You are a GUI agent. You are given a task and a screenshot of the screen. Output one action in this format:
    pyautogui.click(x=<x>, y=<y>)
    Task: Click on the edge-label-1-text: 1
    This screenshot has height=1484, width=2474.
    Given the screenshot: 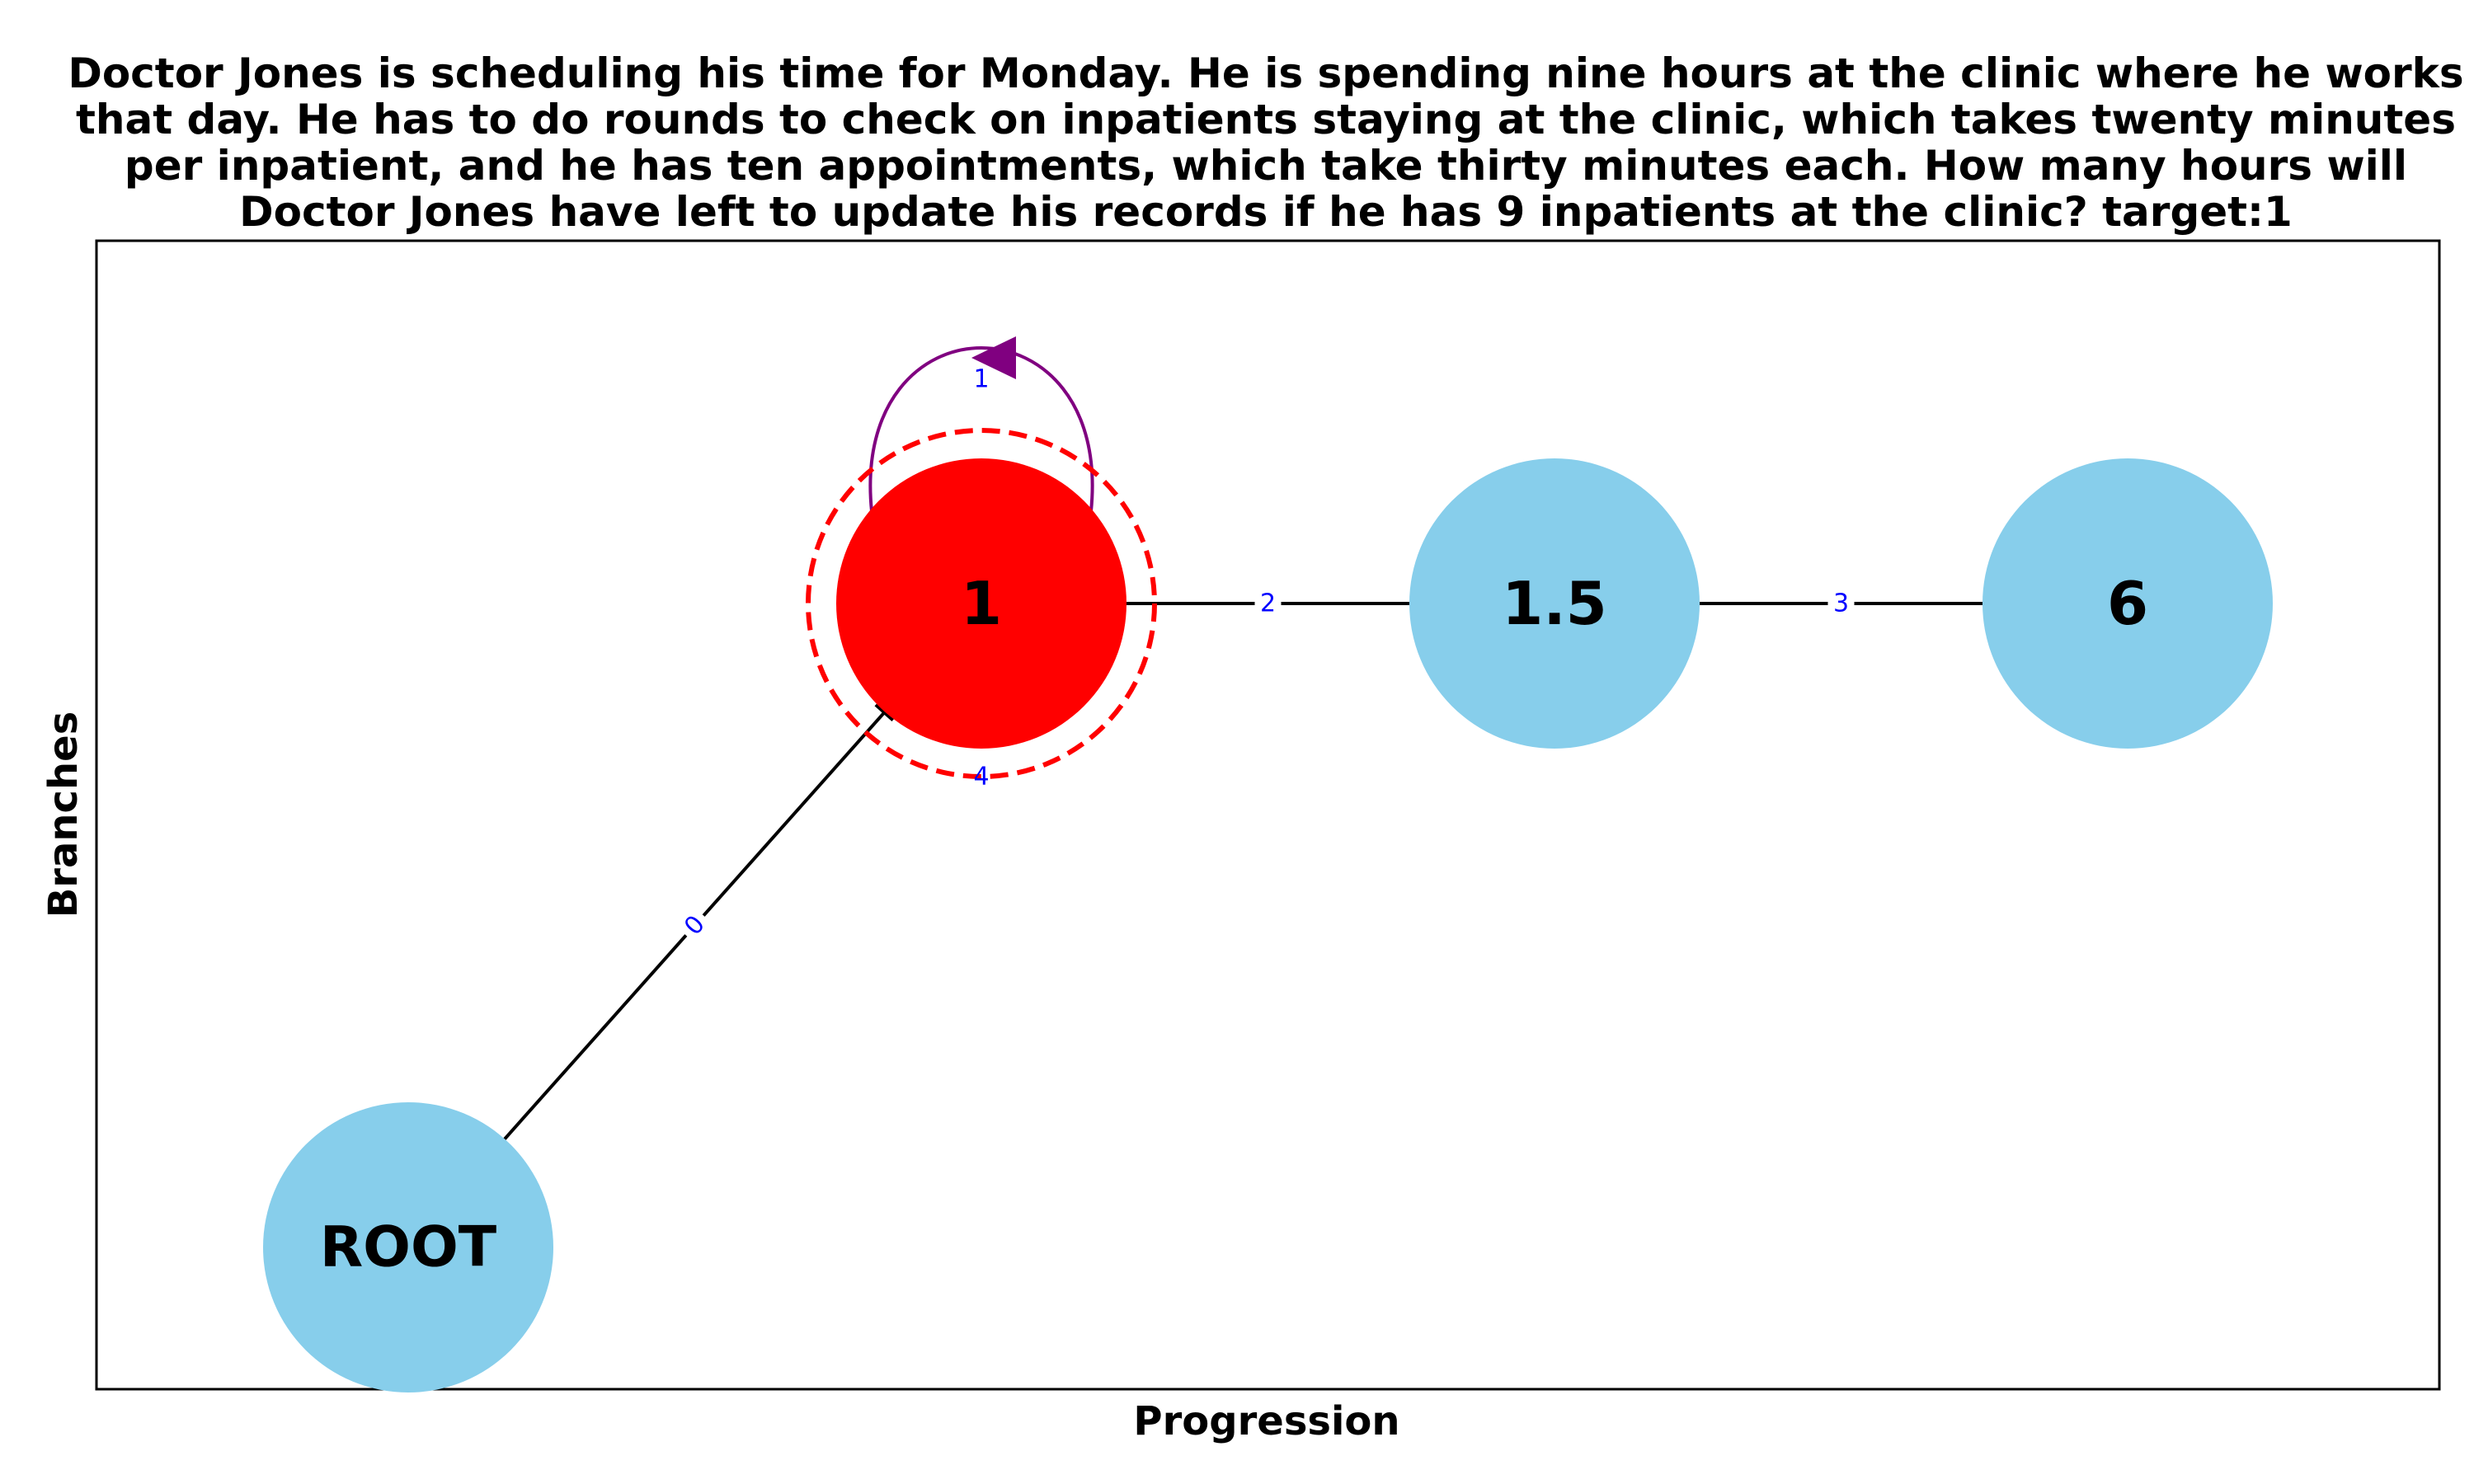 What is the action you would take?
    pyautogui.click(x=981, y=379)
    